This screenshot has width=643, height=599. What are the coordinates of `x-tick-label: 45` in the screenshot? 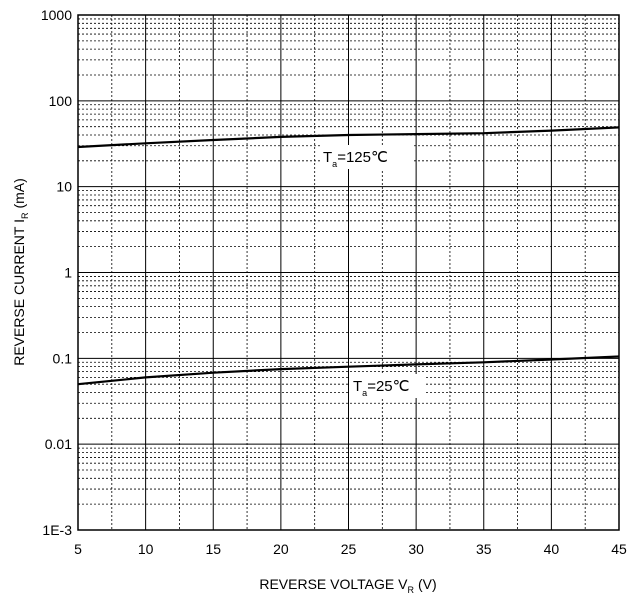 It's located at (619, 549).